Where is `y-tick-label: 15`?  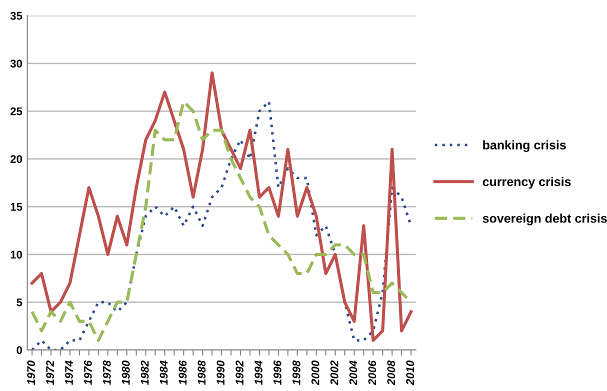
y-tick-label: 15 is located at coordinates (16, 207).